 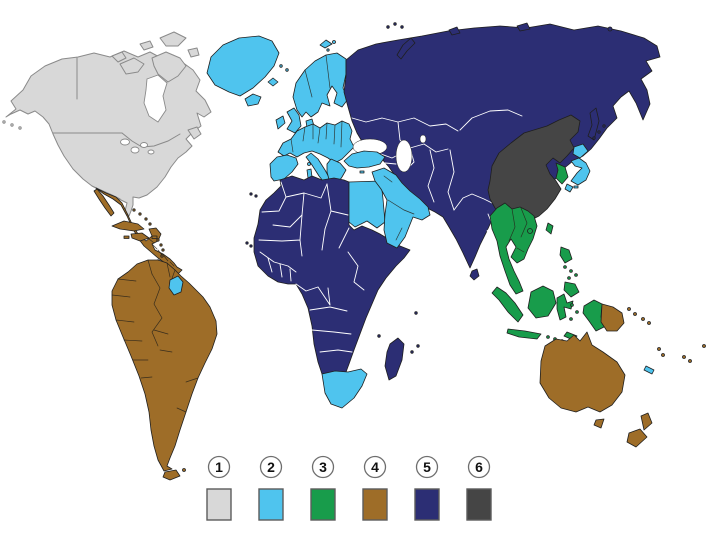 What do you see at coordinates (580, 151) in the screenshot?
I see `japan-hokkaido` at bounding box center [580, 151].